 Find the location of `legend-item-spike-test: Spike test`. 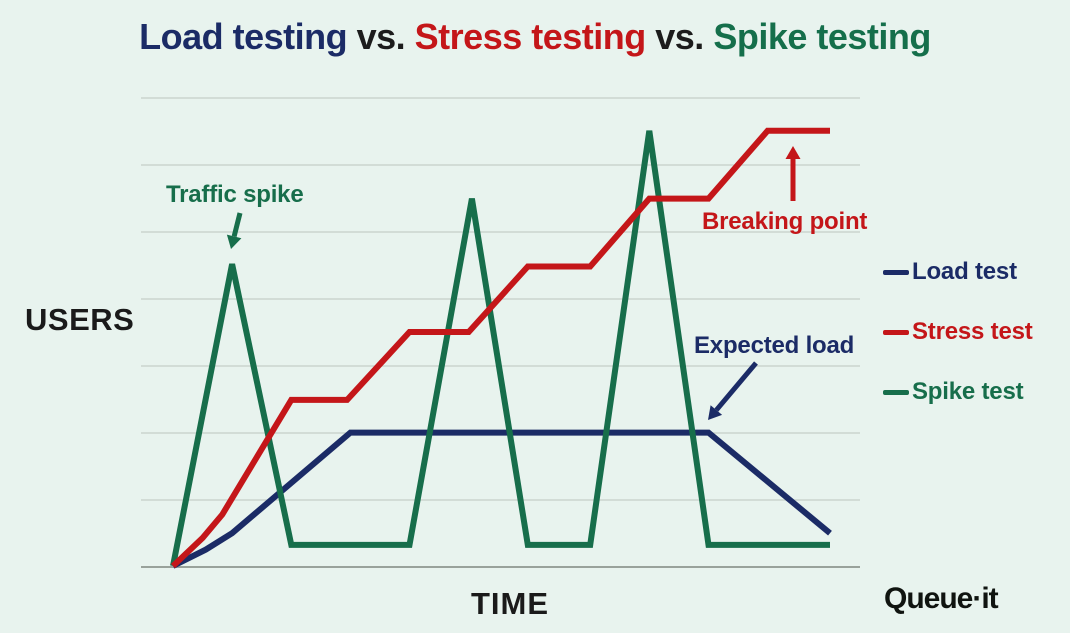

legend-item-spike-test: Spike test is located at coordinates (953, 392).